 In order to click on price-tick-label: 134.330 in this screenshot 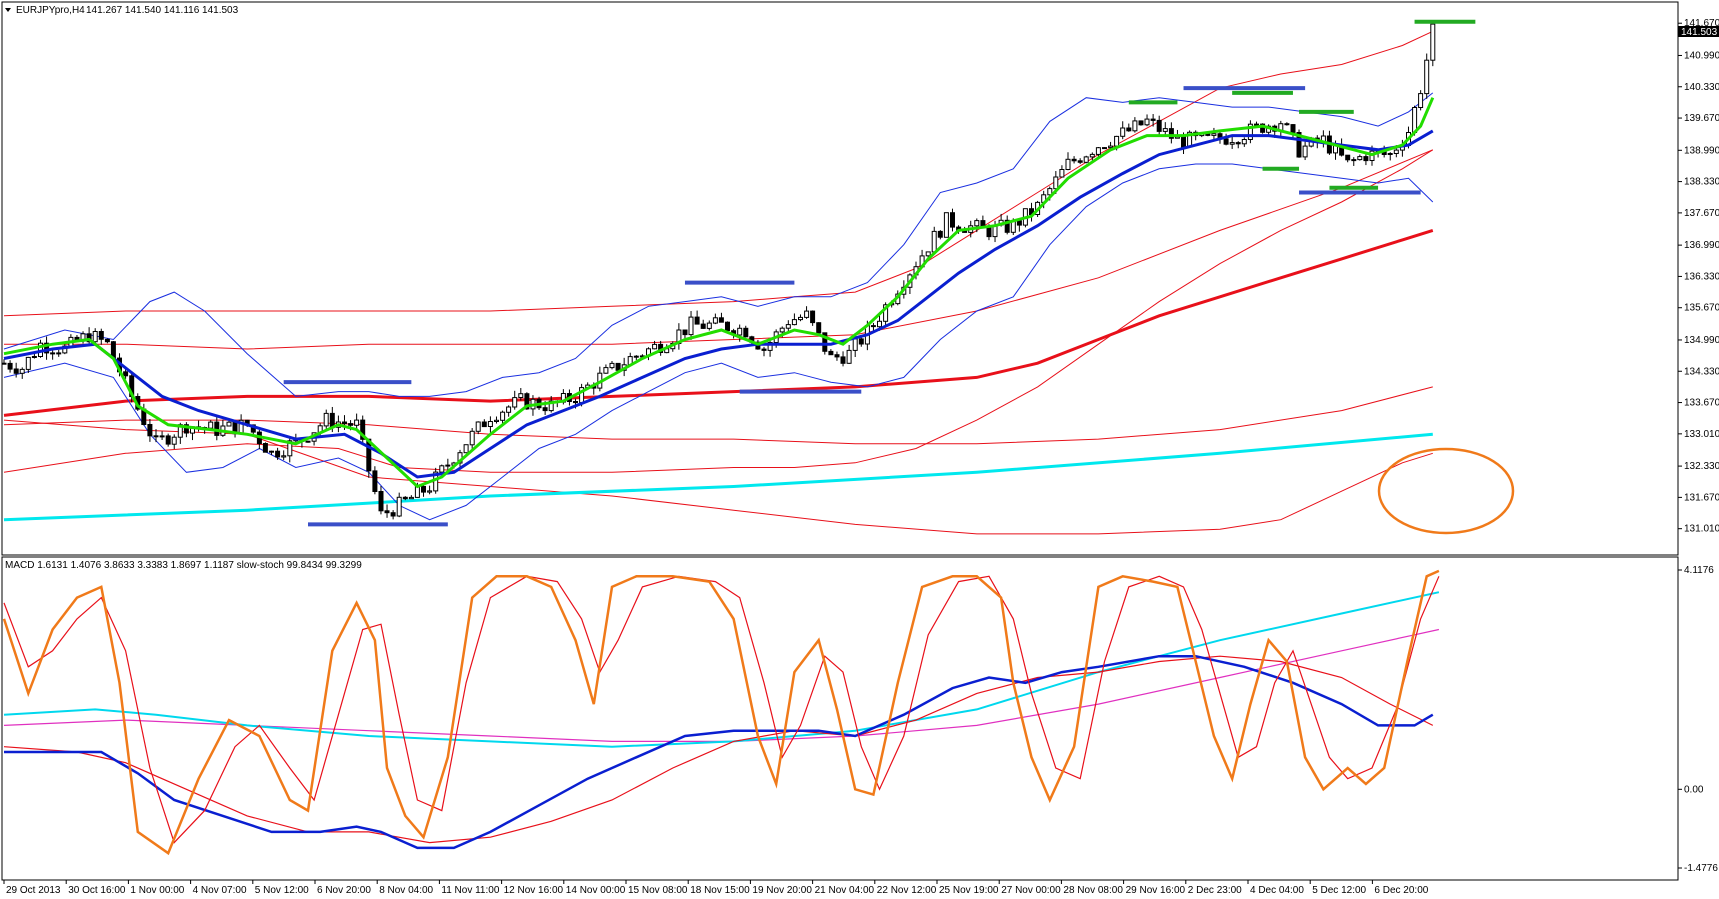, I will do `click(1701, 371)`.